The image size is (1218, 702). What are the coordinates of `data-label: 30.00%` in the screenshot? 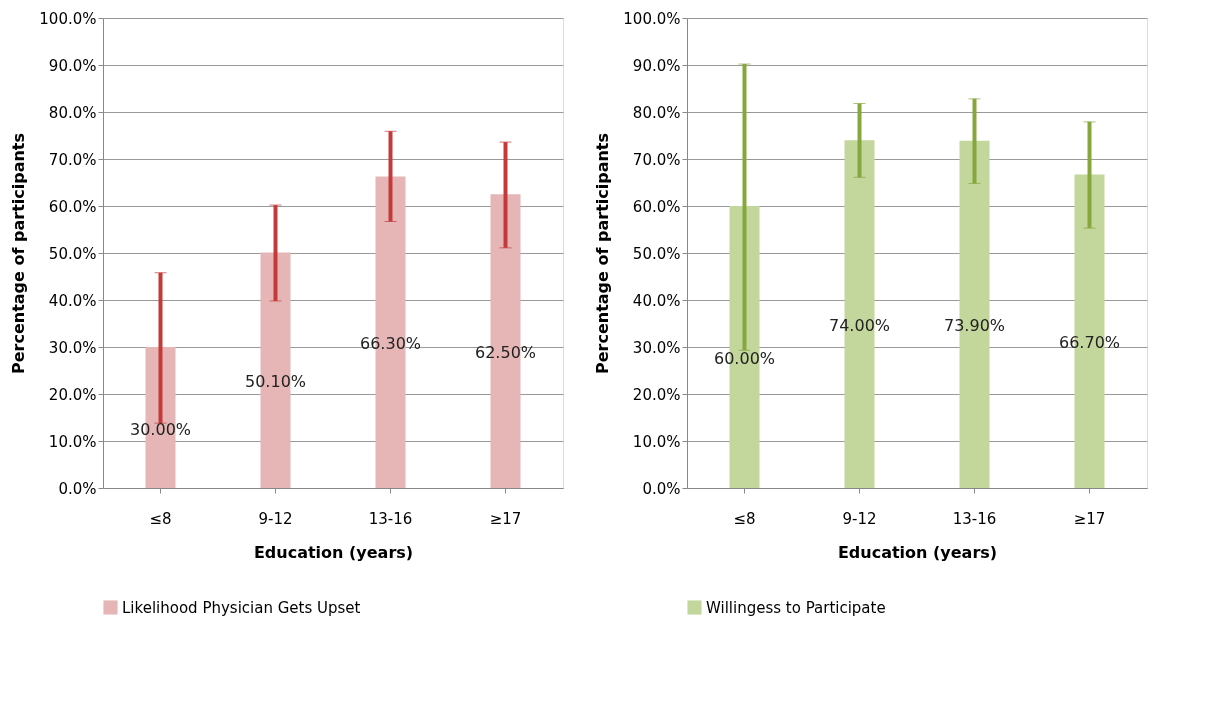 It's located at (160, 429).